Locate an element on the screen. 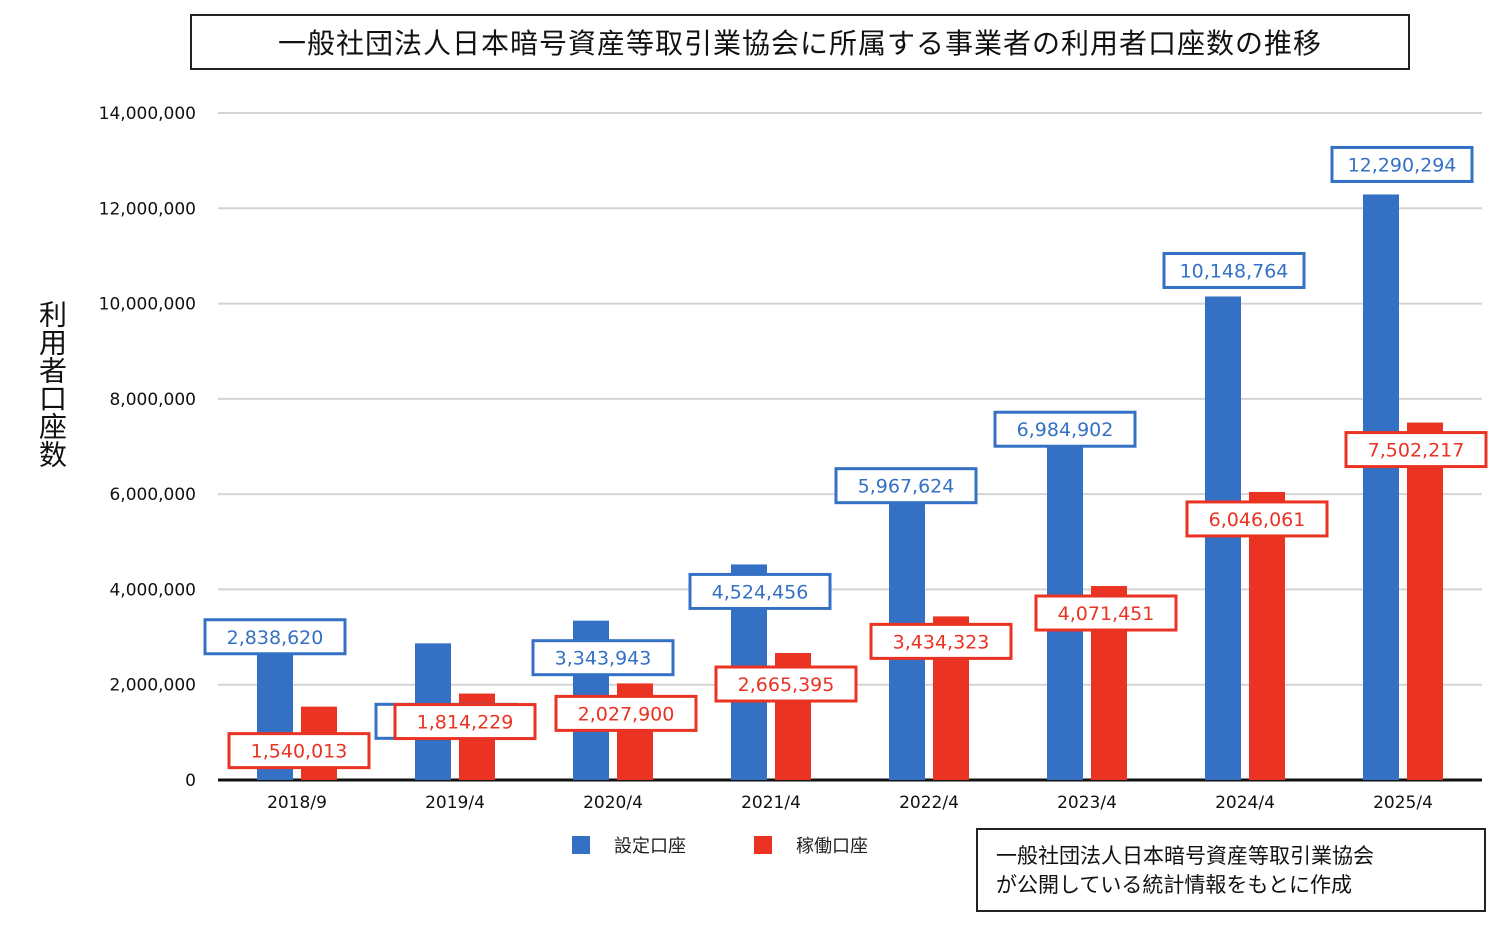 The width and height of the screenshot is (1506, 926). data-label-series-1: 12,290,294 is located at coordinates (1402, 165).